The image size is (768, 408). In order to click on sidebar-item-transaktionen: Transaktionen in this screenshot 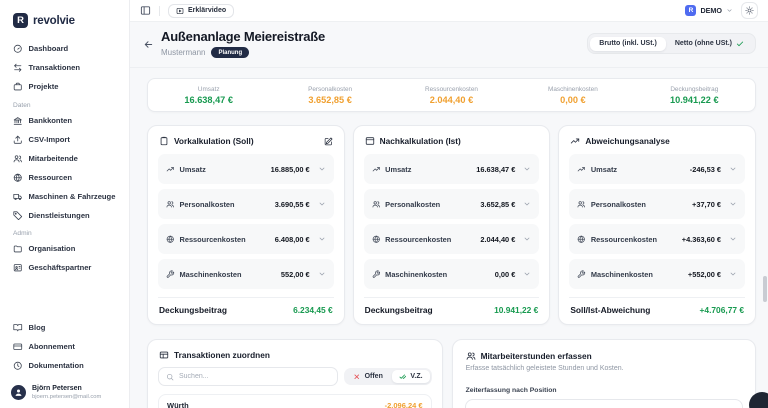, I will do `click(64, 68)`.